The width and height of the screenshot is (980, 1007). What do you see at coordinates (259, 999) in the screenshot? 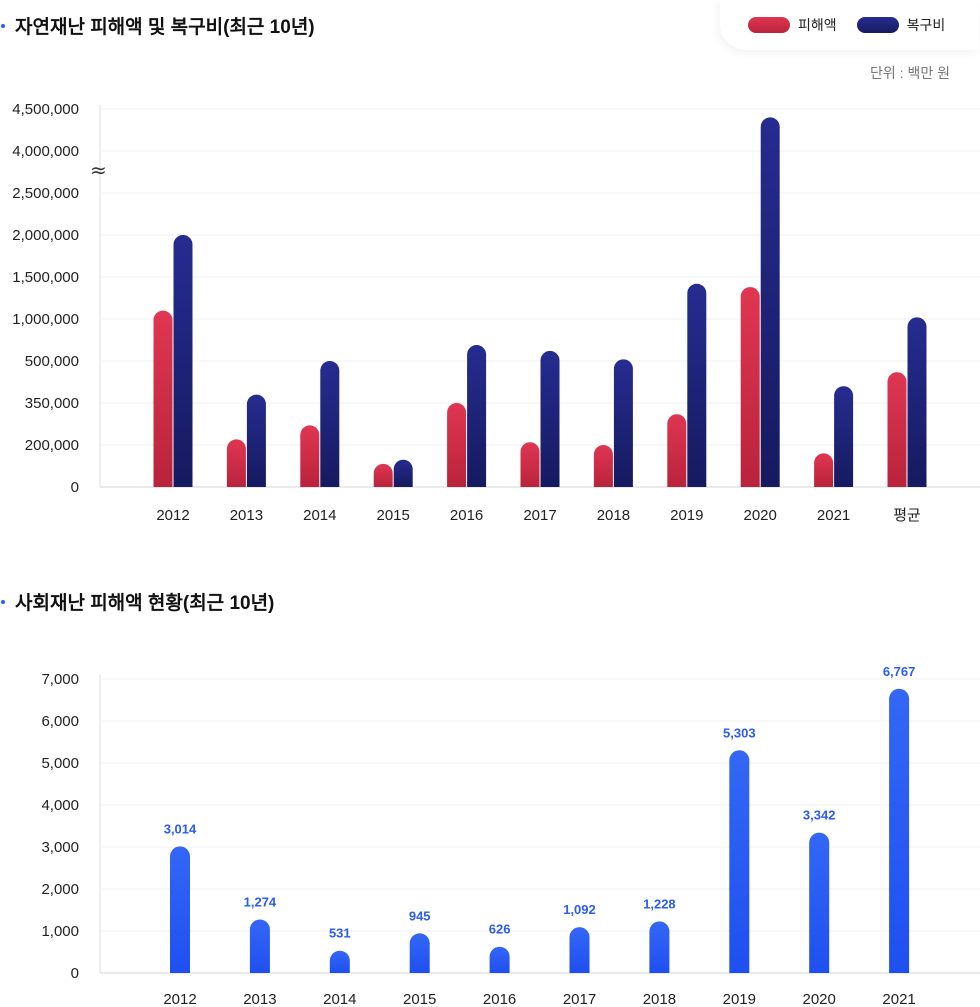
I see `chart2-x-tick-label: 2013` at bounding box center [259, 999].